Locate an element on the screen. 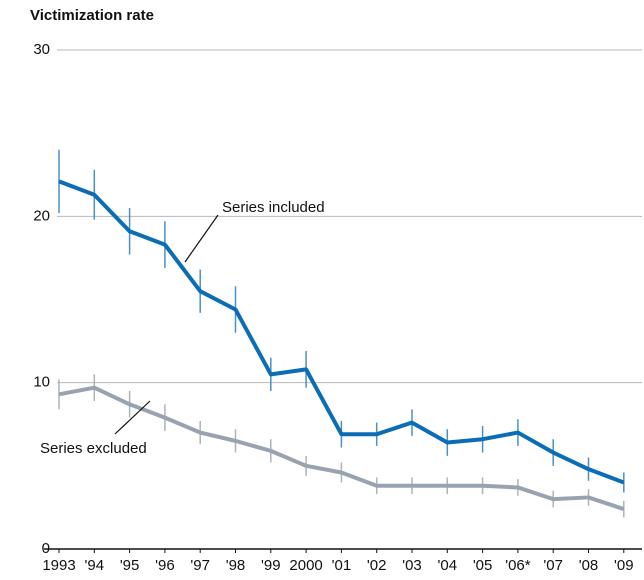  x-tick-label: '06* is located at coordinates (518, 565).